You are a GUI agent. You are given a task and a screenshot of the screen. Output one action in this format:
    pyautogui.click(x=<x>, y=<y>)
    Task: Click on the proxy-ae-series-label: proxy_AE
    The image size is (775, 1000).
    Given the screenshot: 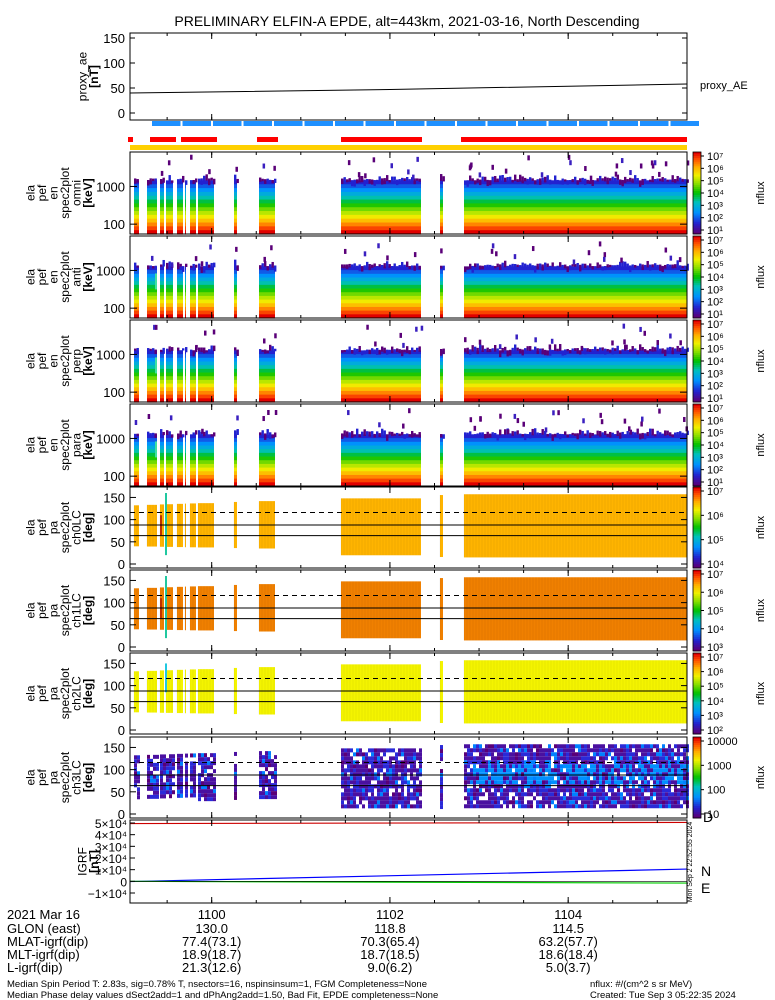 What is the action you would take?
    pyautogui.click(x=724, y=86)
    